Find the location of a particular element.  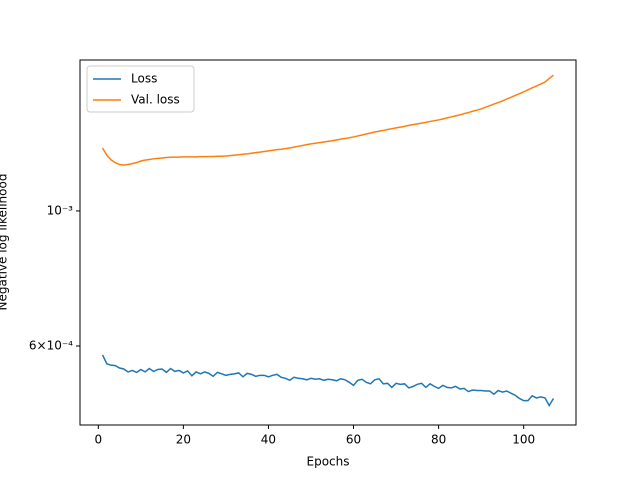

x-axis-label: Epochs is located at coordinates (328, 462).